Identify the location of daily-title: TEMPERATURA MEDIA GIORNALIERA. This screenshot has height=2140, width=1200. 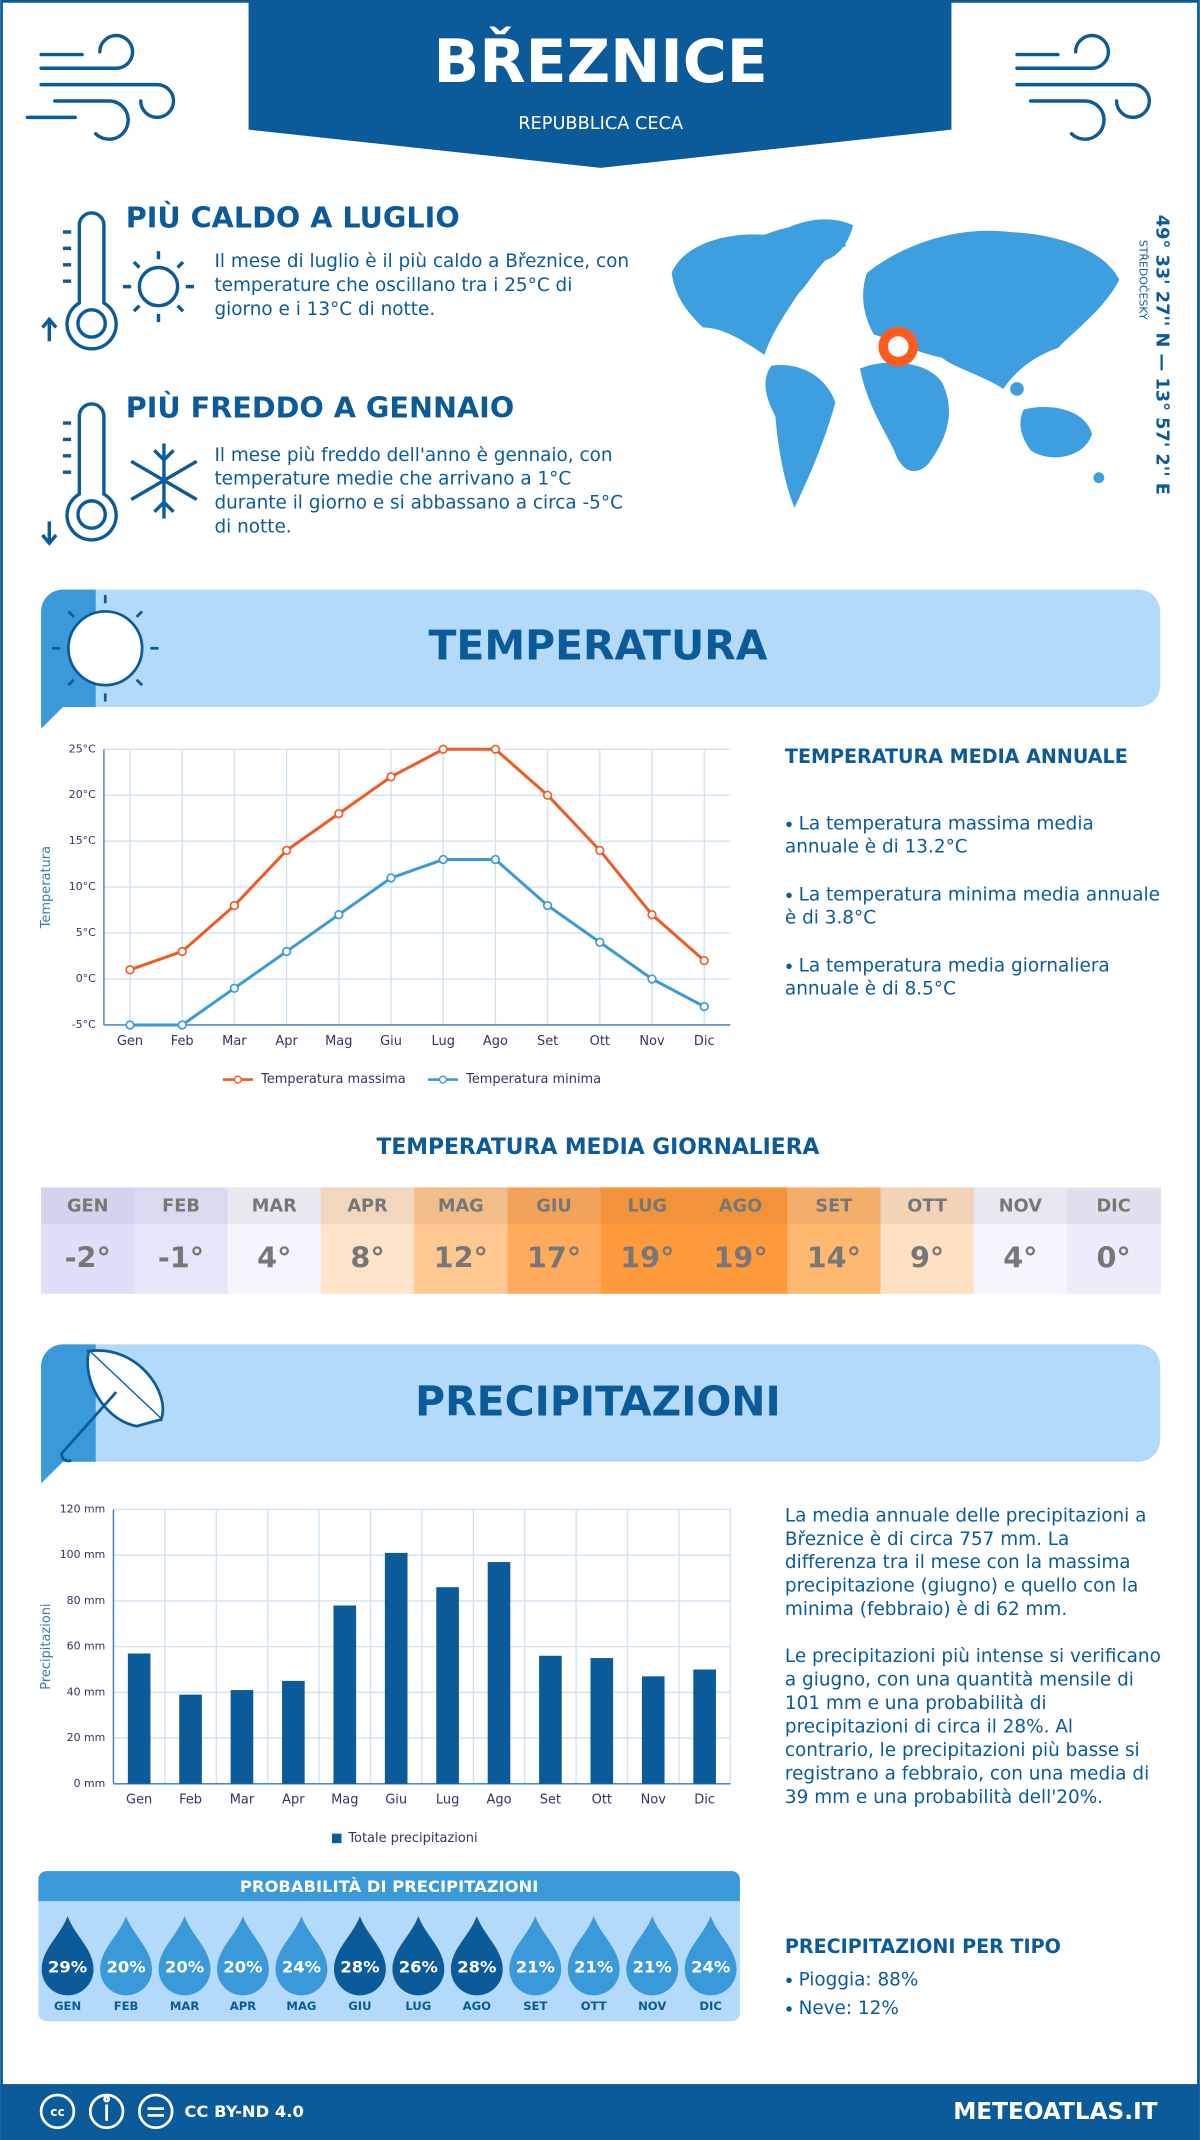
(597, 1147).